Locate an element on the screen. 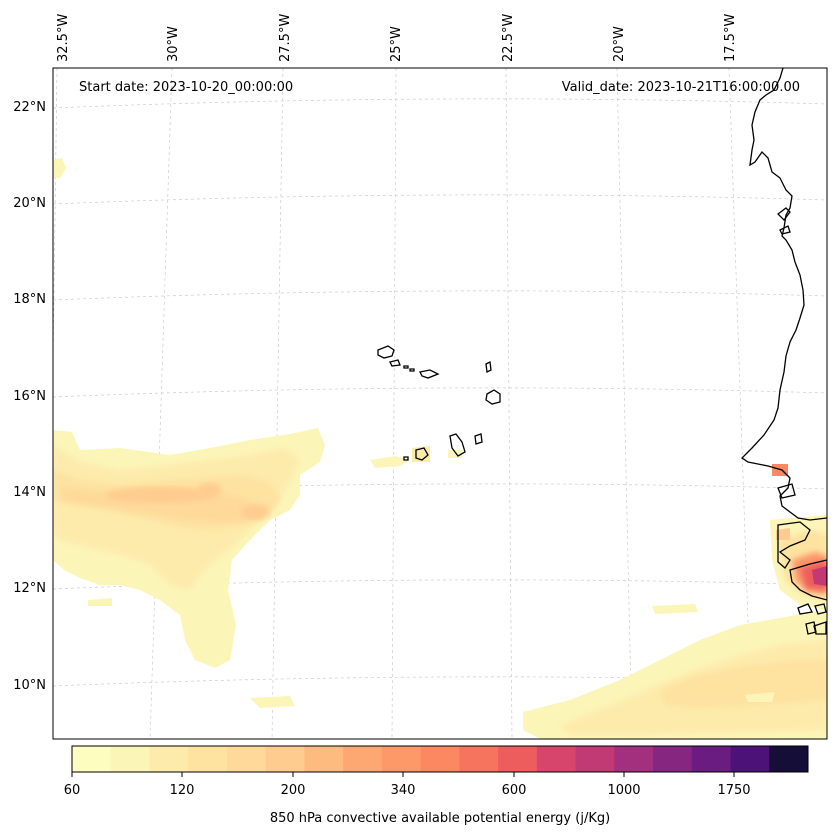 This screenshot has width=837, height=836. parallel-10n is located at coordinates (440, 681).